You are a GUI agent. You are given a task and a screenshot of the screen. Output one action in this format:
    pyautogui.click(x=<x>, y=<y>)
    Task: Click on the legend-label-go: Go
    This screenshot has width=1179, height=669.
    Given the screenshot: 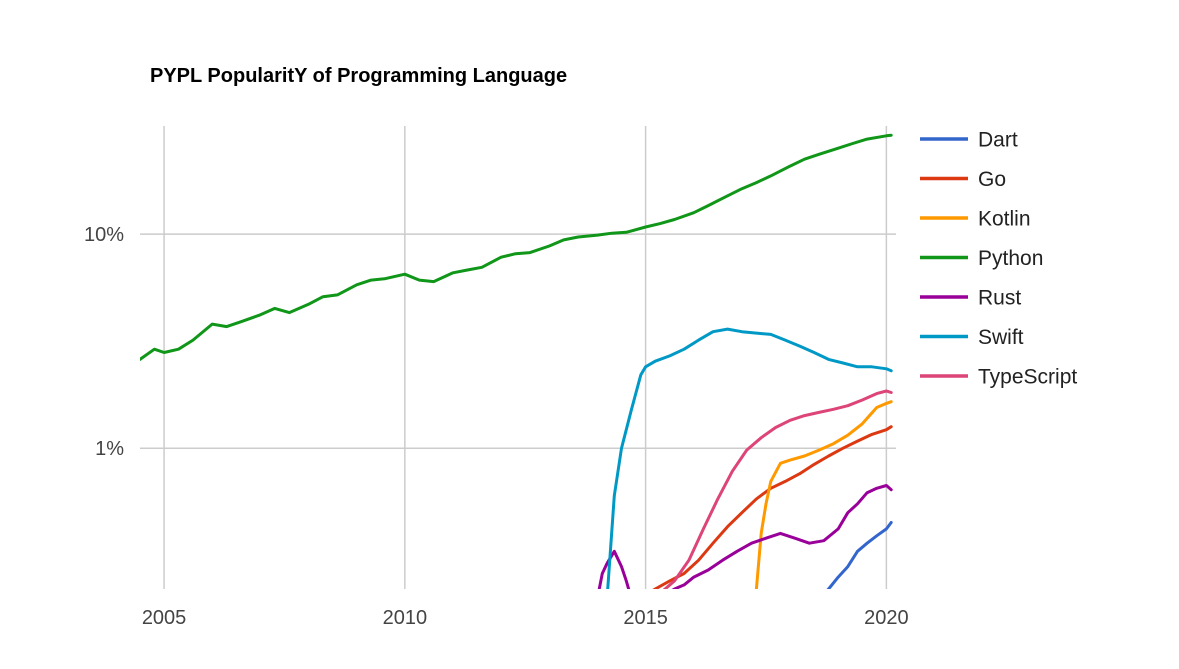 What is the action you would take?
    pyautogui.click(x=992, y=179)
    